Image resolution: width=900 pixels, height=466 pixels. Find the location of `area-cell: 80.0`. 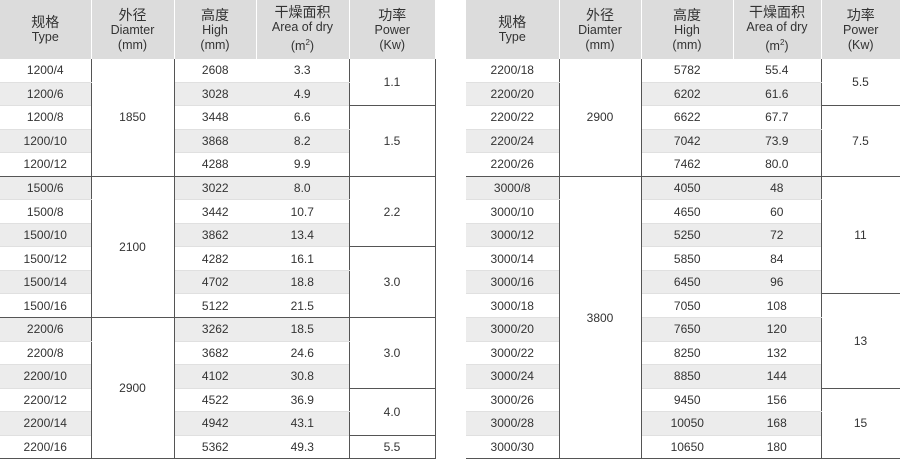

area-cell: 80.0 is located at coordinates (777, 164).